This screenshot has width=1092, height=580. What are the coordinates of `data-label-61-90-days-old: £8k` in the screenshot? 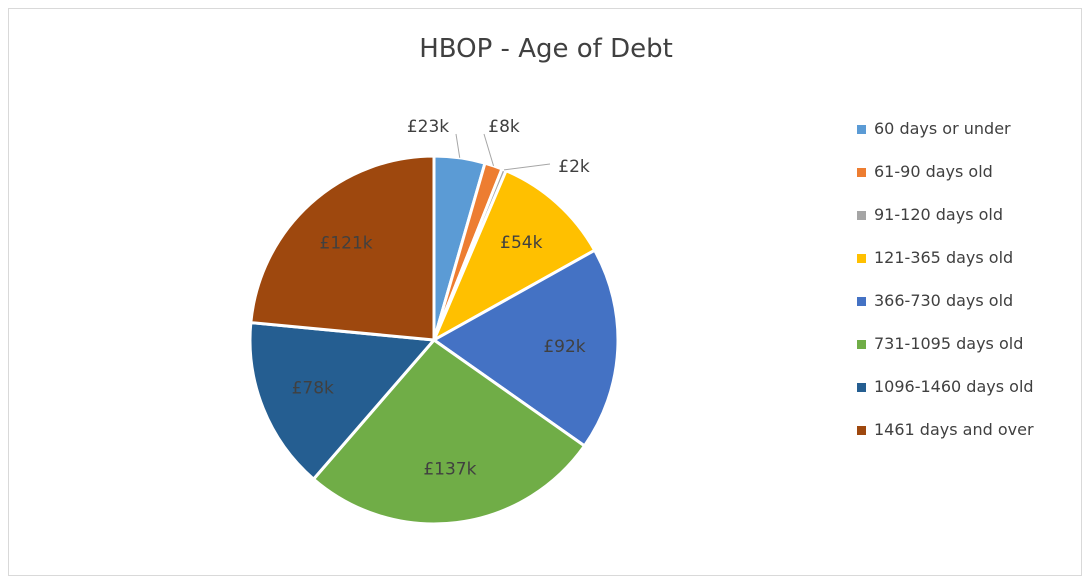 It's located at (504, 127).